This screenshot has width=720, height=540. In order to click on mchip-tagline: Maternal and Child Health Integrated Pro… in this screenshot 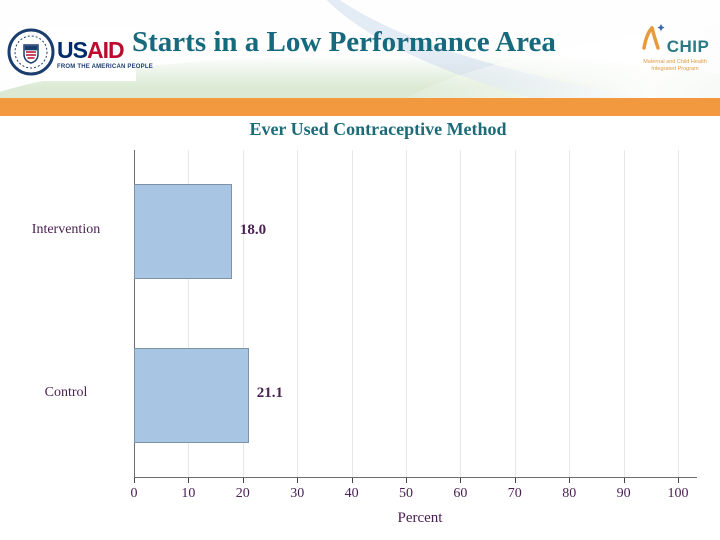, I will do `click(675, 66)`.